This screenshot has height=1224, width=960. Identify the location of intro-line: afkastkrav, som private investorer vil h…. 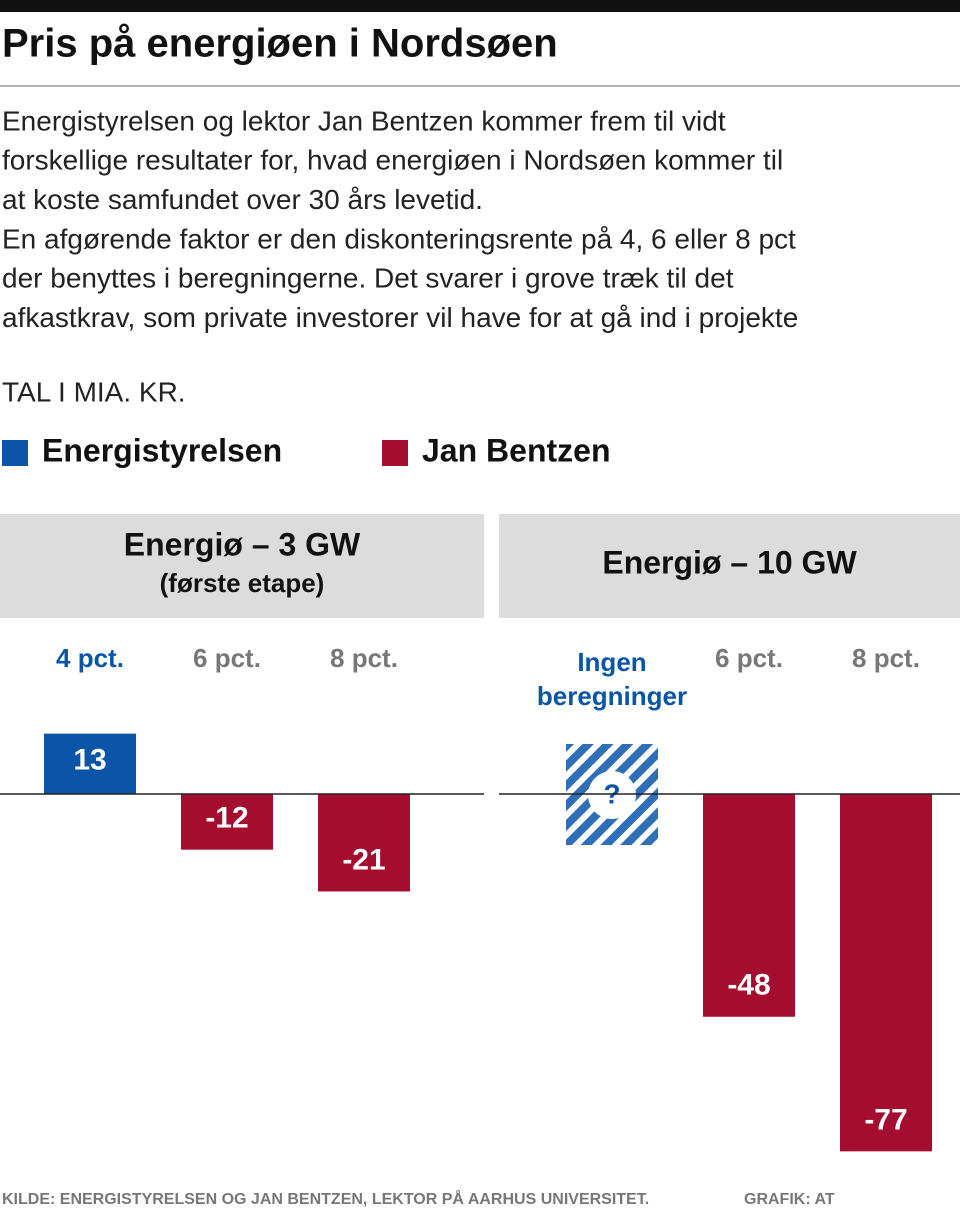
(400, 317).